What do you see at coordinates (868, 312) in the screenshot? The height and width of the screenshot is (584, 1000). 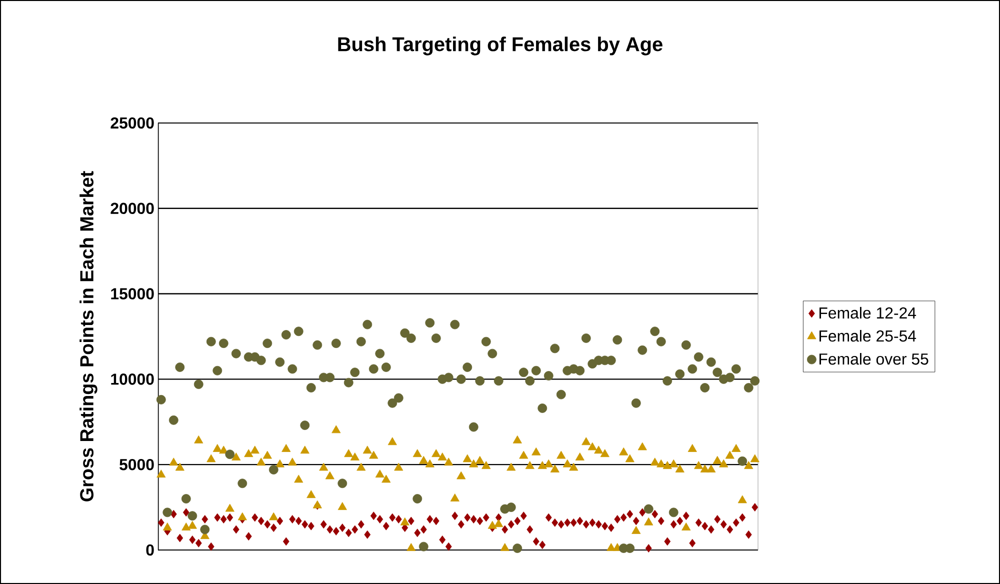 I see `legend-label: Female 12-24` at bounding box center [868, 312].